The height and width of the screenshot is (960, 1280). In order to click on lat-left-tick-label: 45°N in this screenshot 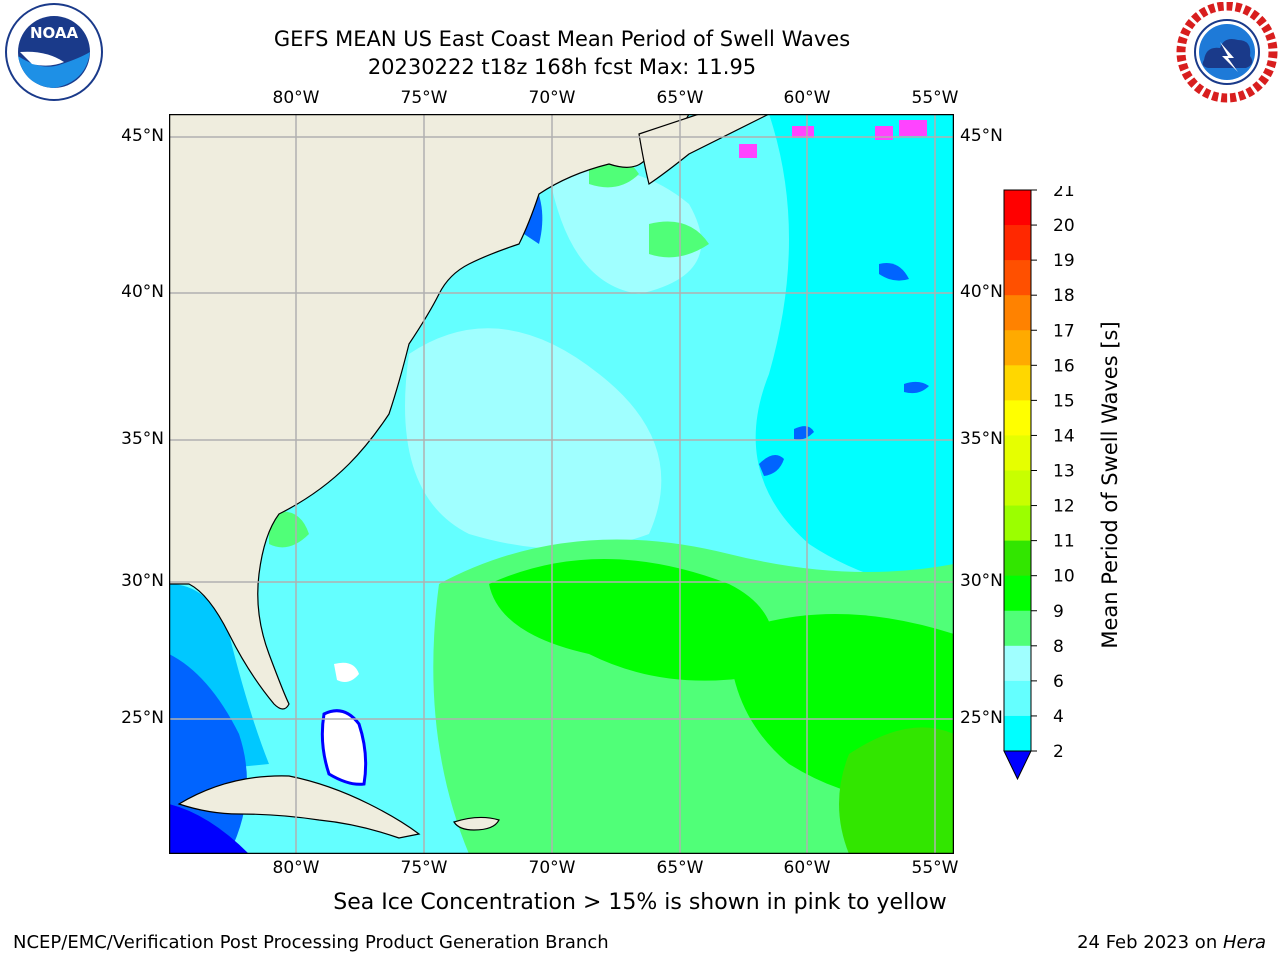, I will do `click(142, 136)`.